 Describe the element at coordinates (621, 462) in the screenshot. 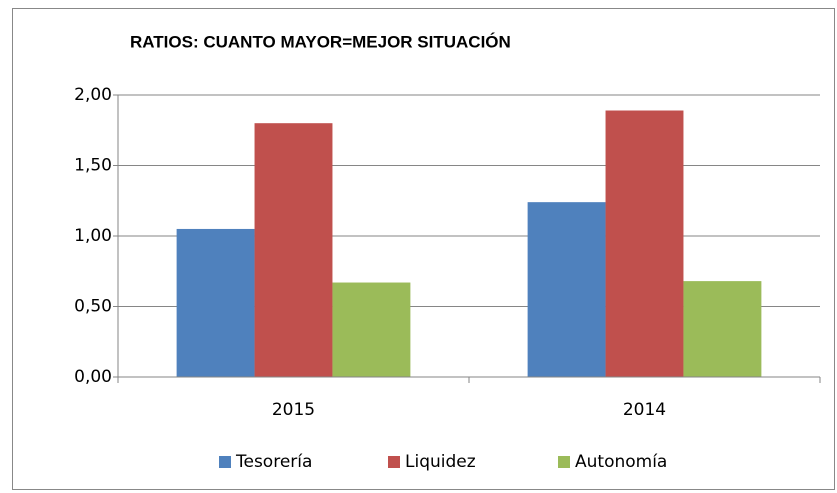

I see `legend-label: Autonomía` at that location.